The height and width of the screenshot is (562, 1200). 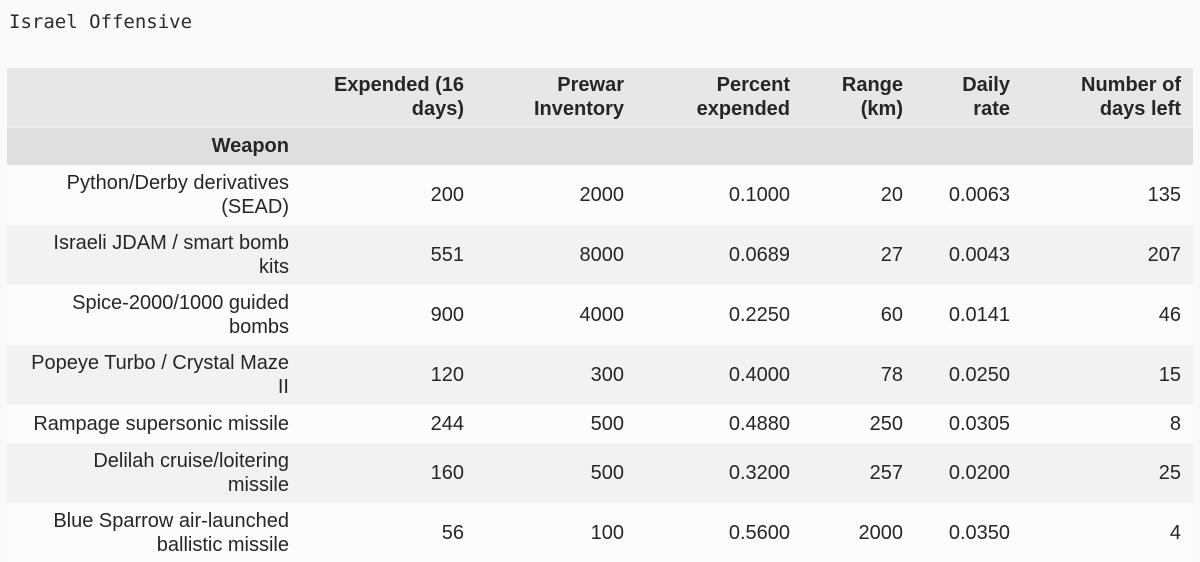 What do you see at coordinates (1107, 315) in the screenshot?
I see `days-left-cell: 46` at bounding box center [1107, 315].